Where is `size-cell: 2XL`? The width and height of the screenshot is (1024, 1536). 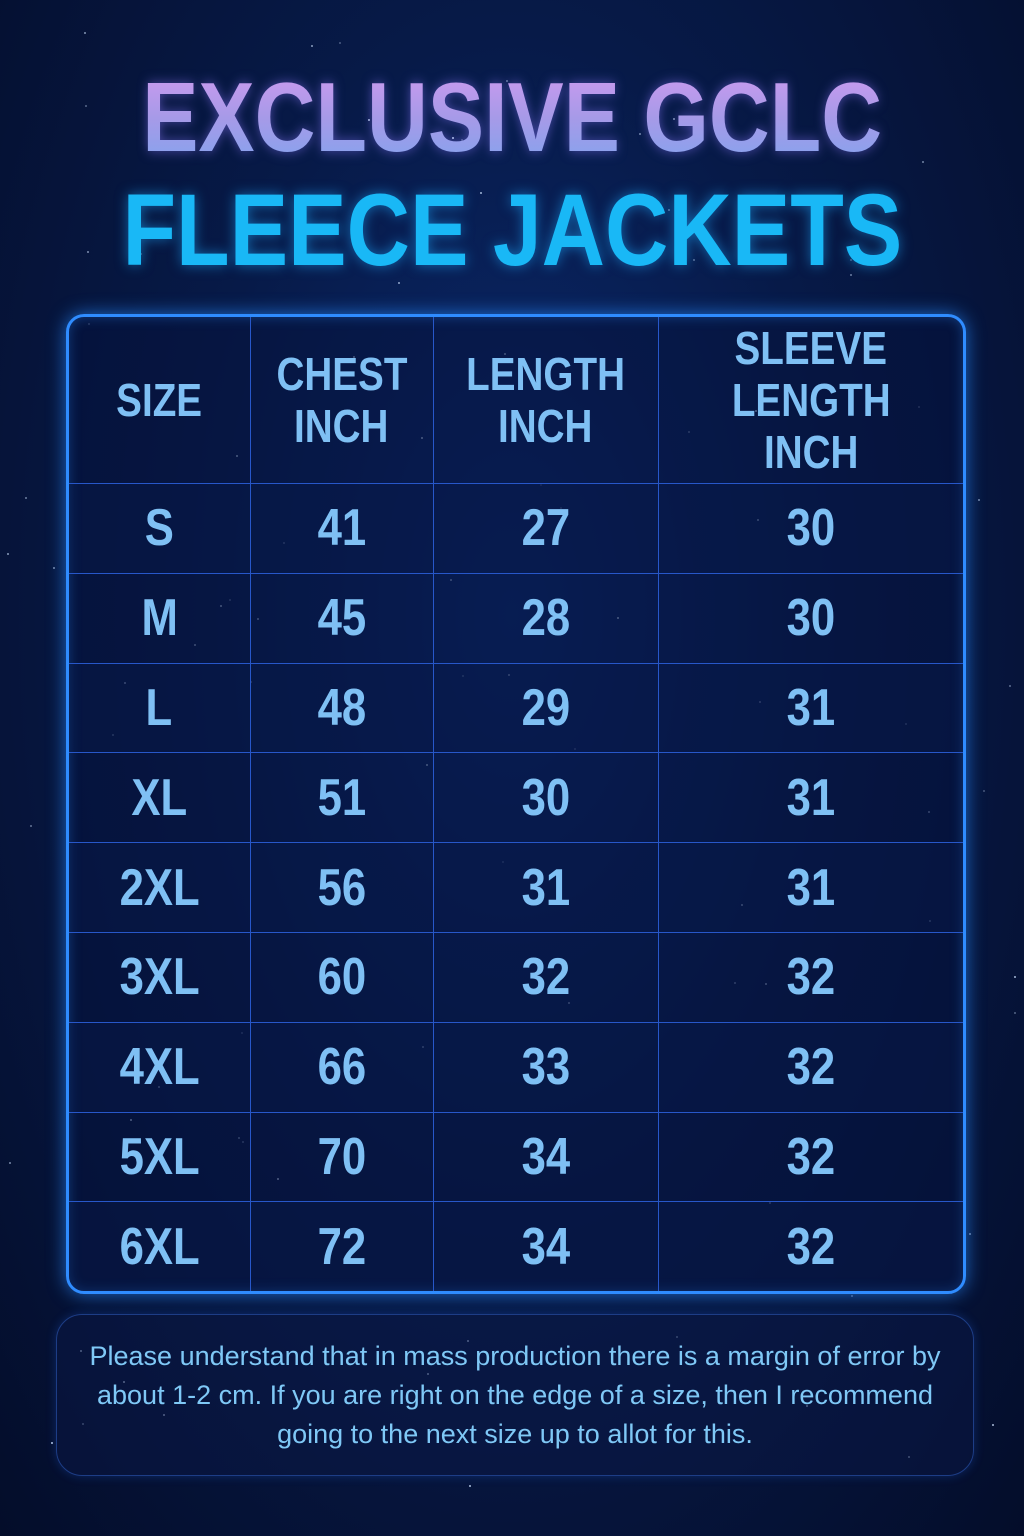
size-cell: 2XL is located at coordinates (160, 887).